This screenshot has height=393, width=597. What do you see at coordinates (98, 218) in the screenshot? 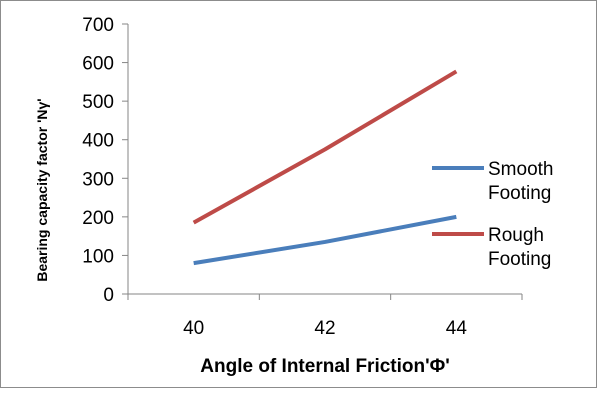
I see `y-tick-label: 200` at bounding box center [98, 218].